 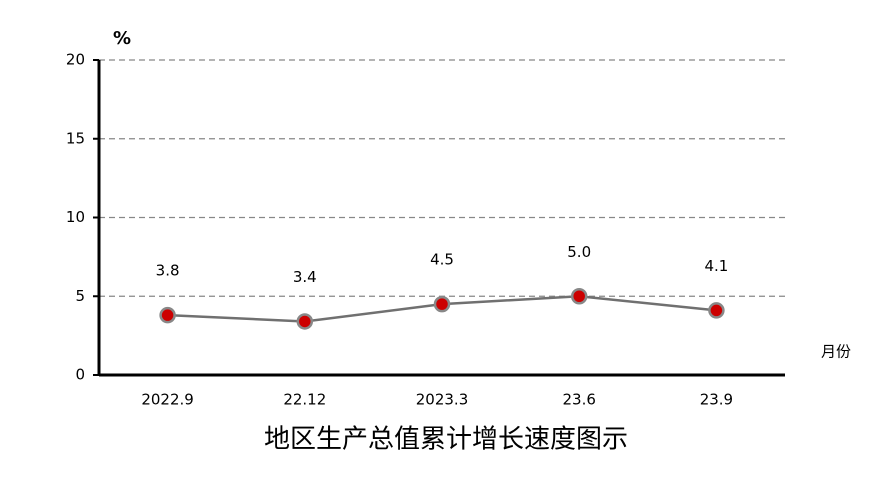 What do you see at coordinates (716, 266) in the screenshot?
I see `data-label: 4.1` at bounding box center [716, 266].